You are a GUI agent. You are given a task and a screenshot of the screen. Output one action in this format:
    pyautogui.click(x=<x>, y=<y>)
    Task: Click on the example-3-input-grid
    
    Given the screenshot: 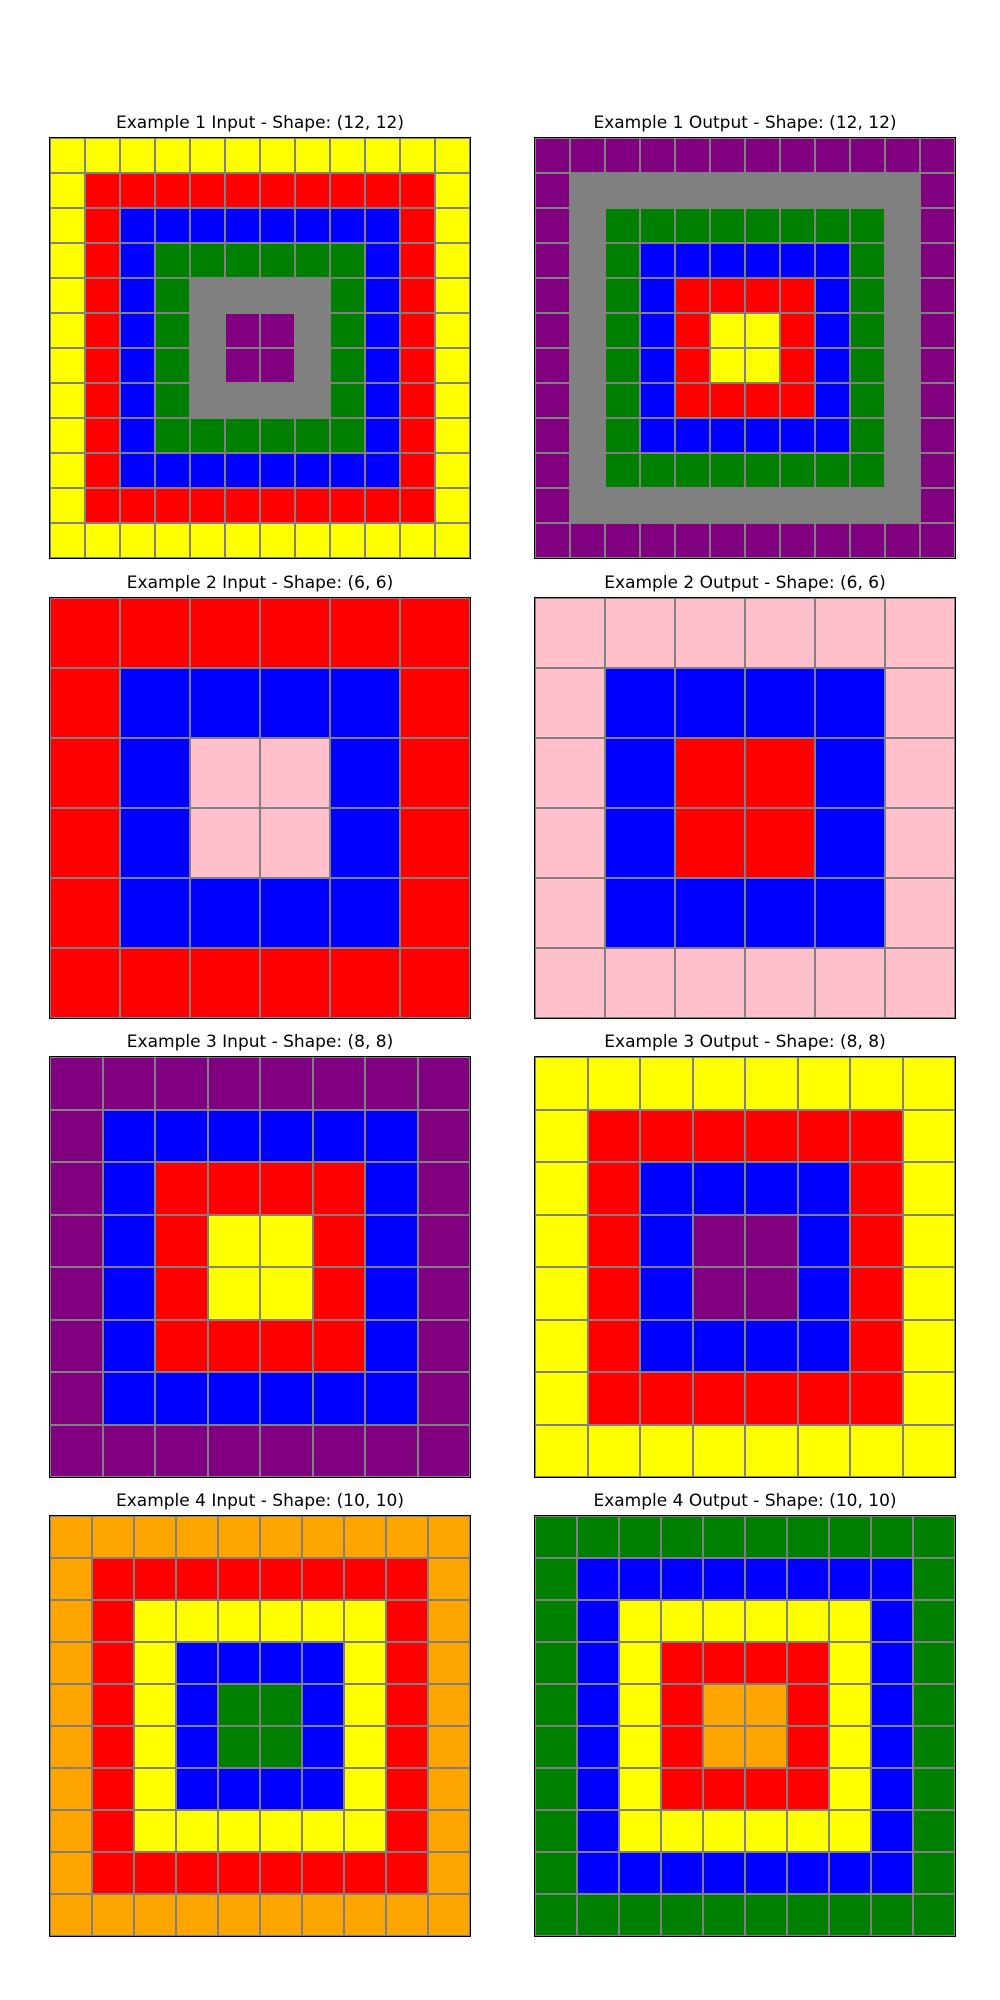 What is the action you would take?
    pyautogui.click(x=260, y=1267)
    